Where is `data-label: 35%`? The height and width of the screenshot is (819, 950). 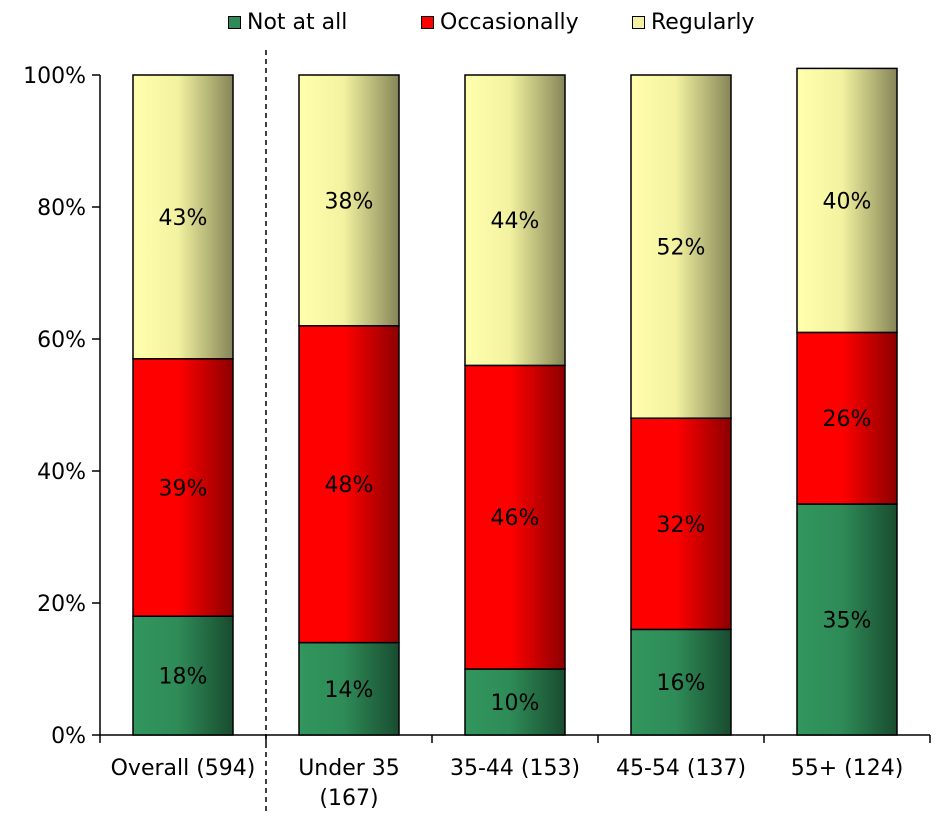 data-label: 35% is located at coordinates (847, 621).